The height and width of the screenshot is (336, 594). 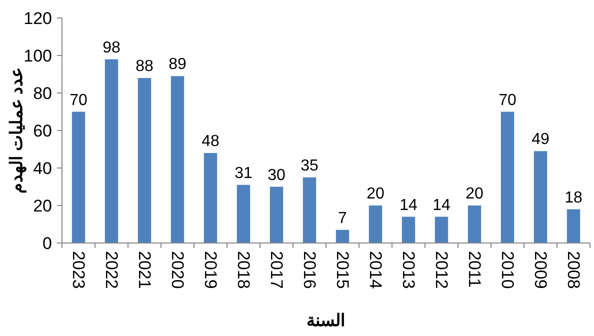 I want to click on data-label: 30, so click(x=277, y=175).